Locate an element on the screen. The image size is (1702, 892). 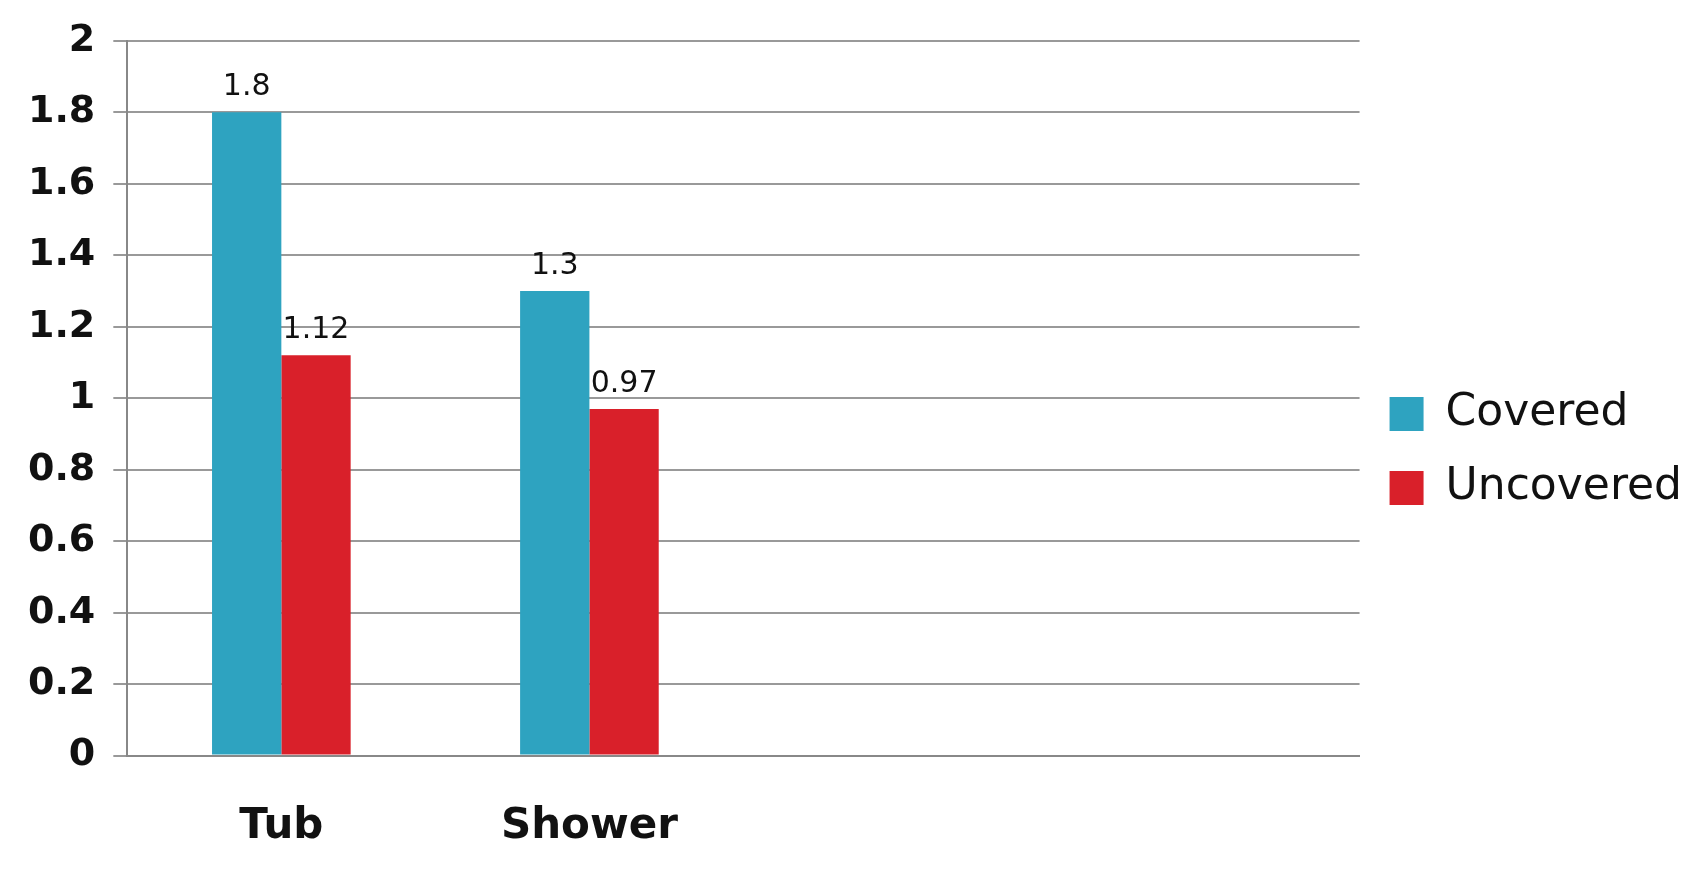
data-label: 1.3 is located at coordinates (554, 263).